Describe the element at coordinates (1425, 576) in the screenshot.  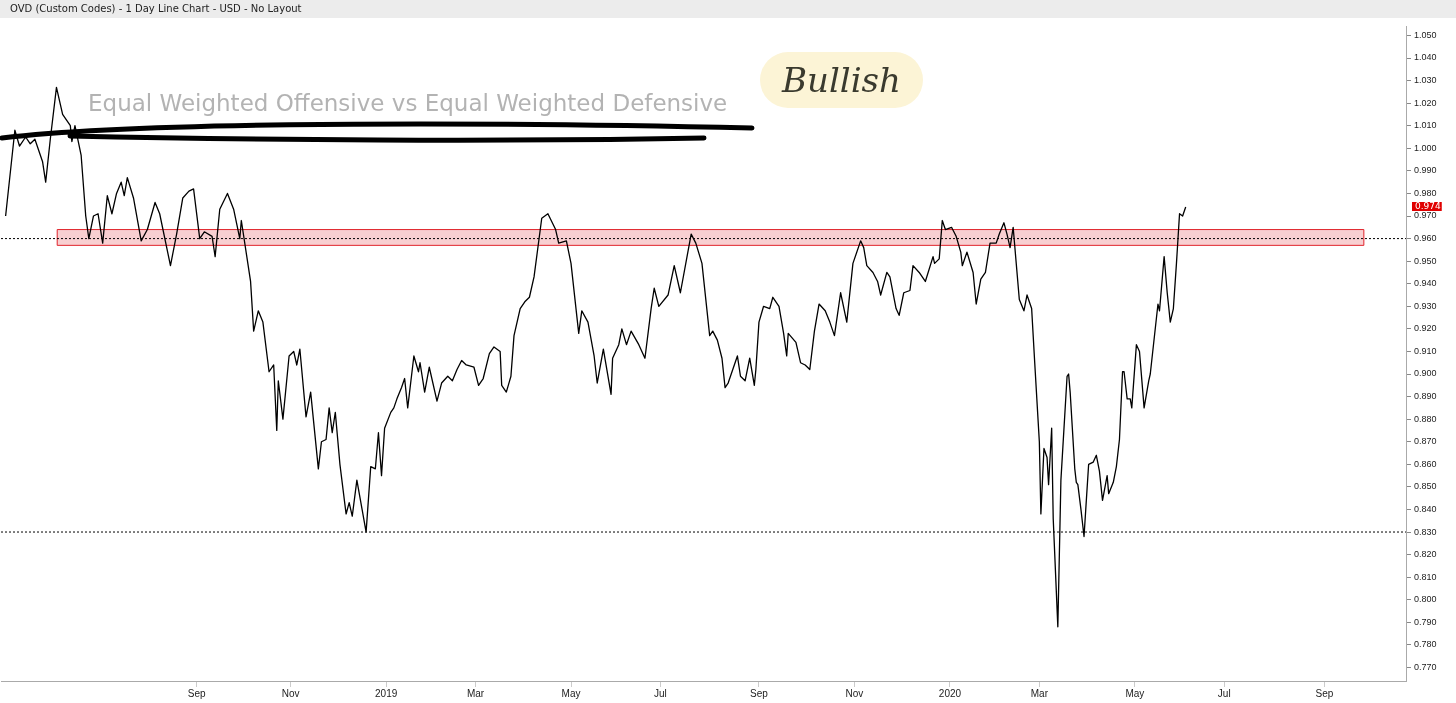
I see `y-tick-label: 0.810` at that location.